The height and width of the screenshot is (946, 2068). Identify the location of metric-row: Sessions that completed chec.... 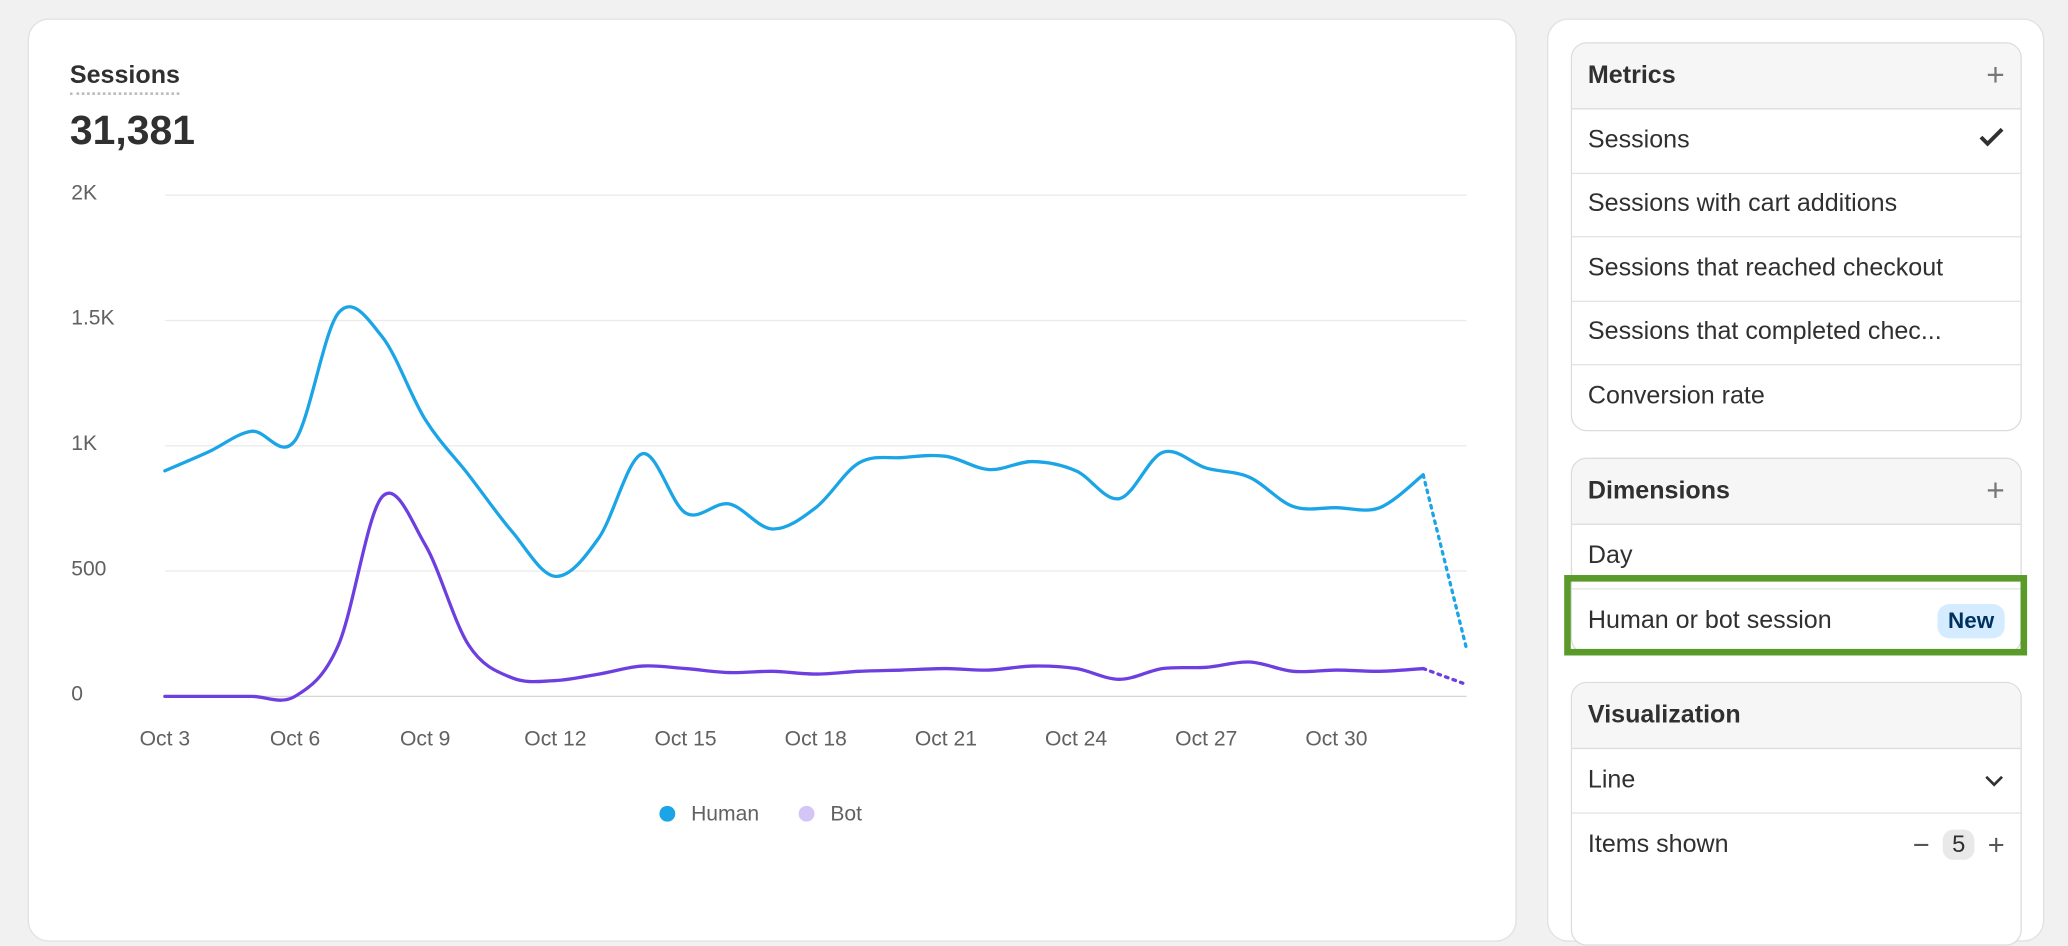
(1796, 333).